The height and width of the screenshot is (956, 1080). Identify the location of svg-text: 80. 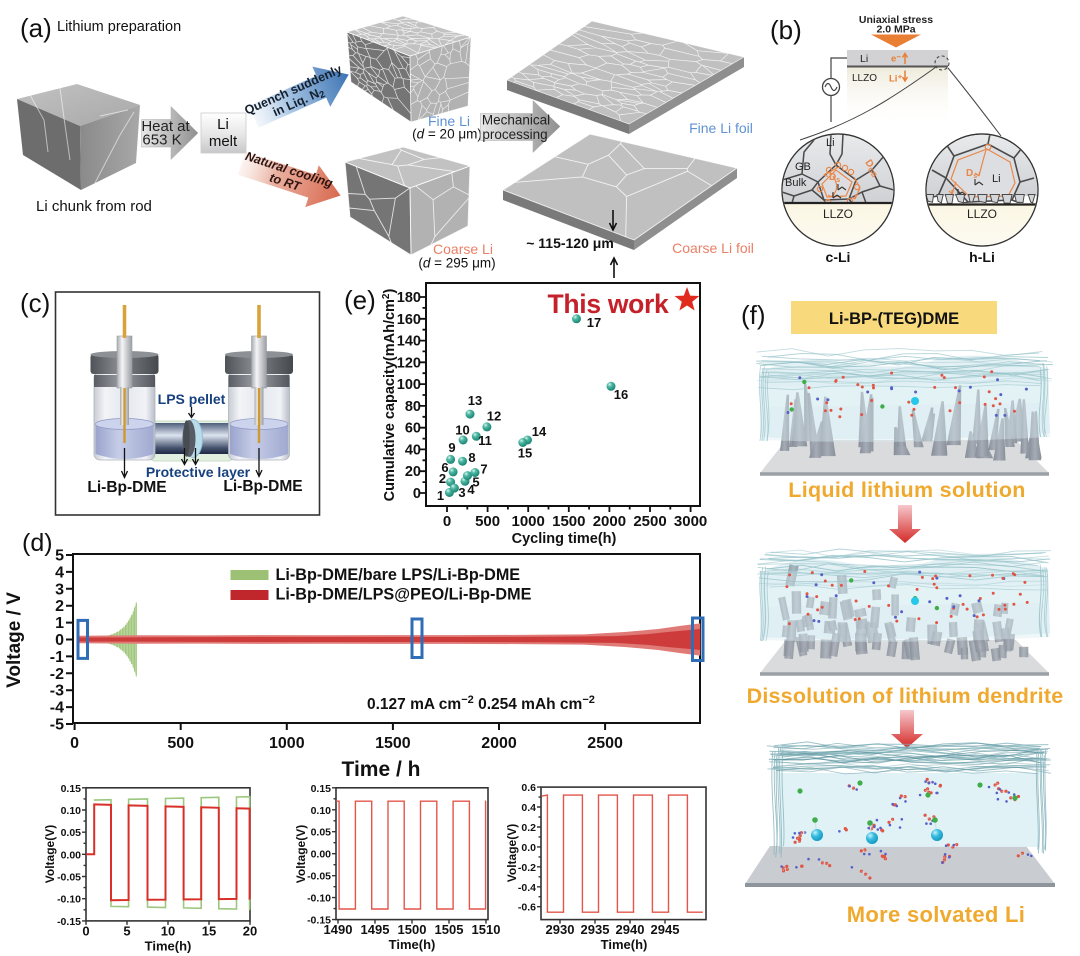
(413, 407).